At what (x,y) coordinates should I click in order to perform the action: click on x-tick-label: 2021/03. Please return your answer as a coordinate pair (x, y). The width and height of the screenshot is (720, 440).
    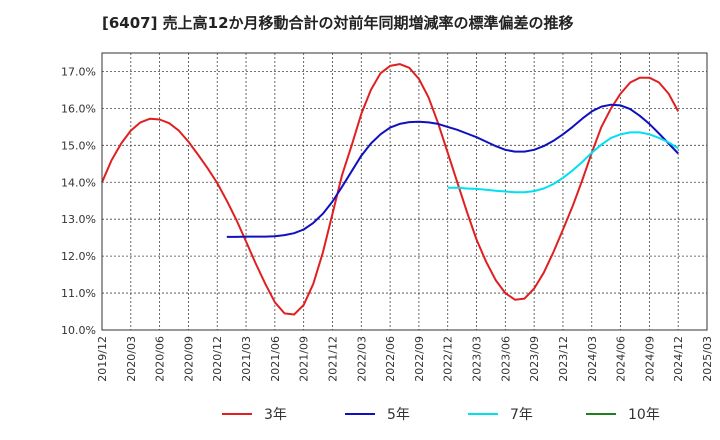
    Looking at the image, I should click on (246, 359).